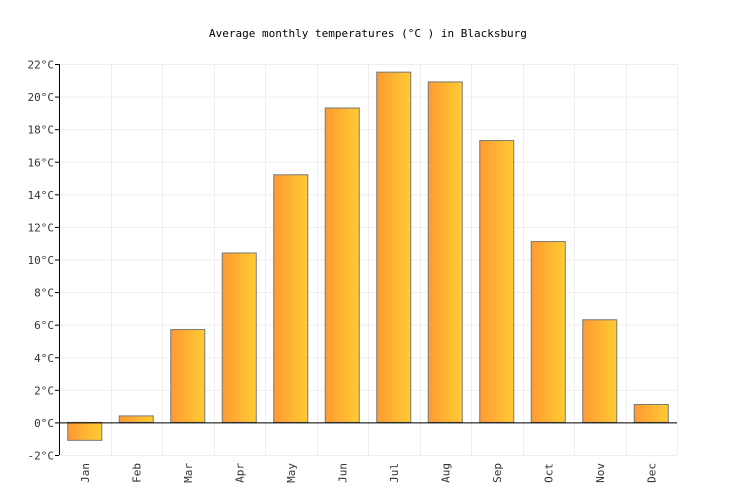 The height and width of the screenshot is (504, 736). What do you see at coordinates (600, 473) in the screenshot?
I see `x-tick-label: Nov` at bounding box center [600, 473].